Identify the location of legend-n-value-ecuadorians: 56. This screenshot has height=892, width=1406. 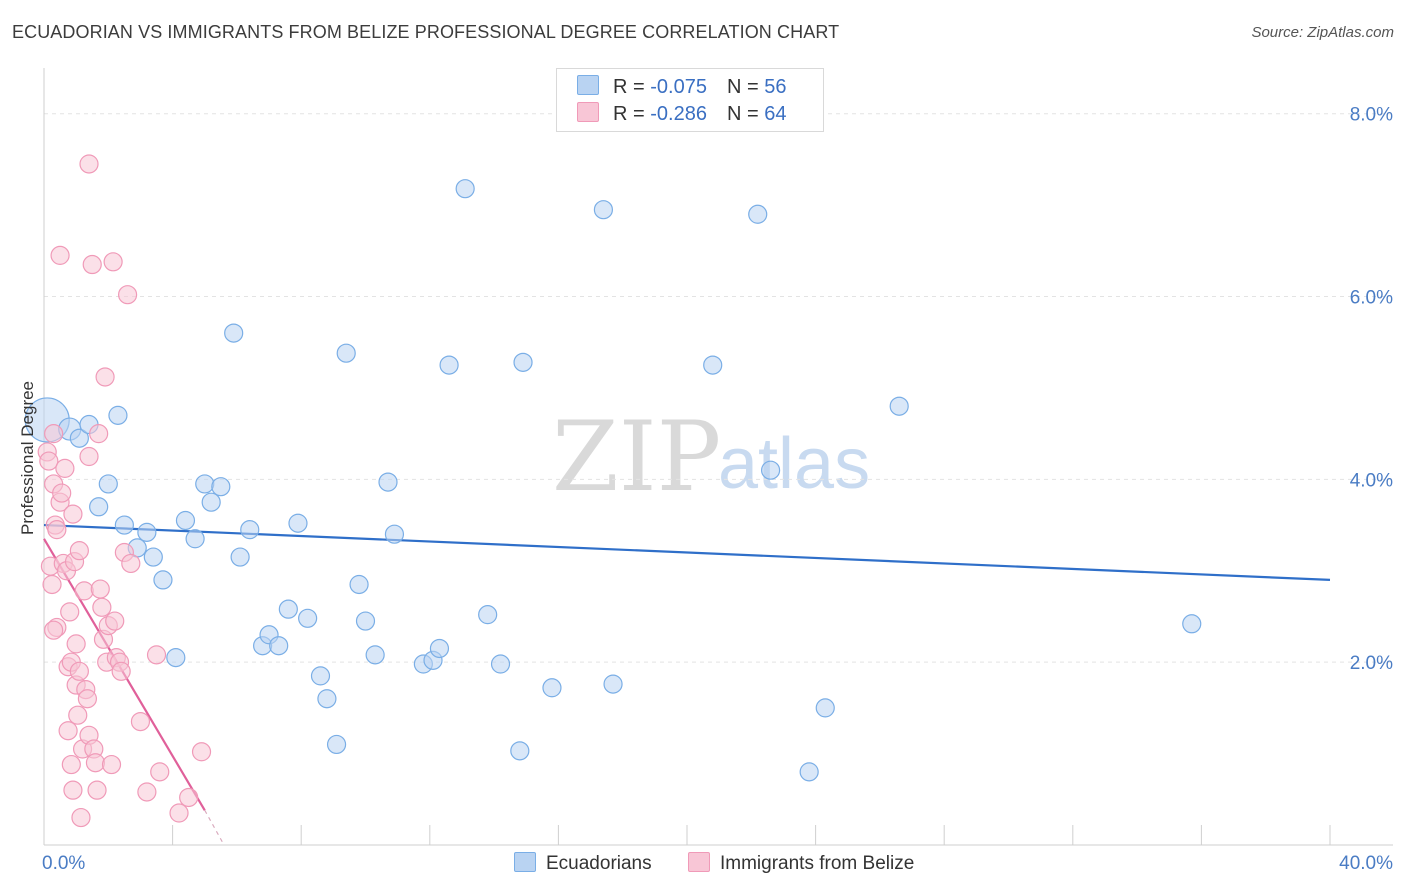
(775, 87).